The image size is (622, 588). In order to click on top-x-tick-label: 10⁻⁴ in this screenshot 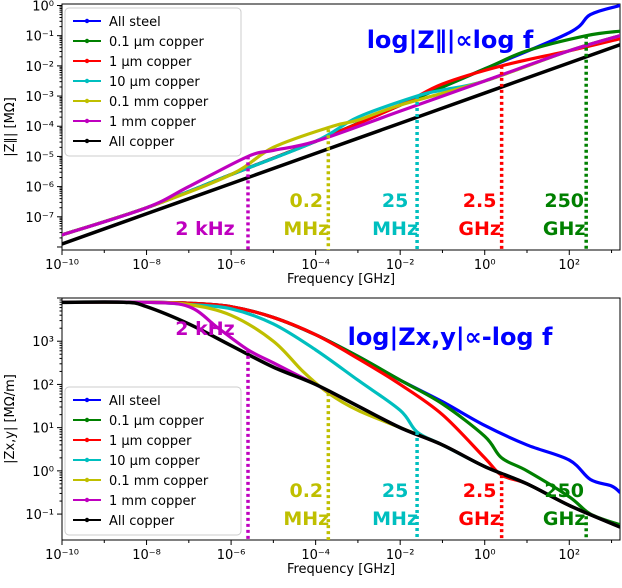, I will do `click(315, 265)`.